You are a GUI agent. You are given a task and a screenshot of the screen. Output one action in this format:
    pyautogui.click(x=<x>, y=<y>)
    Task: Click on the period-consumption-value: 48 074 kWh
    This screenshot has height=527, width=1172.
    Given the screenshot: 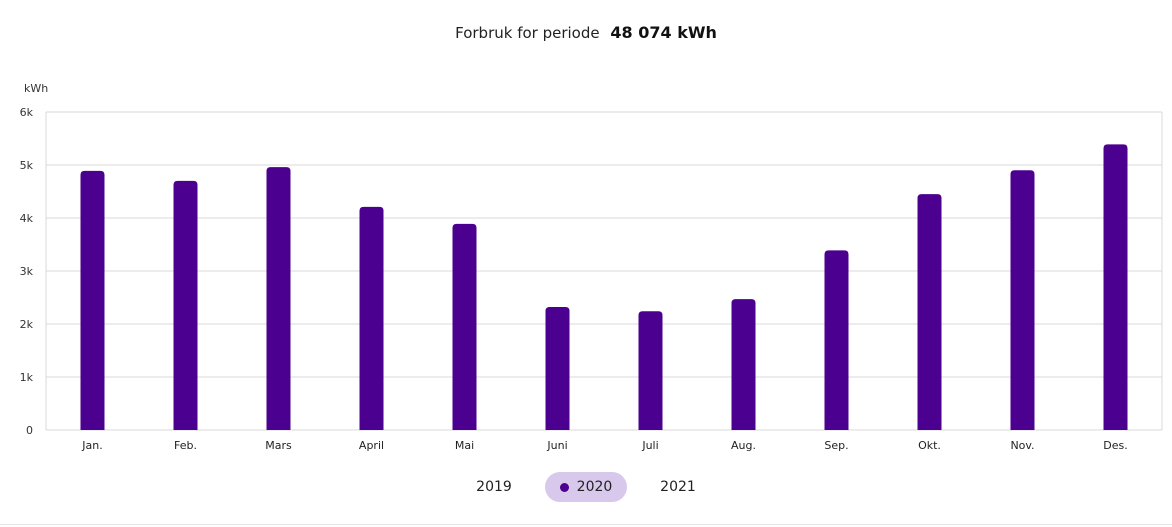 What is the action you would take?
    pyautogui.click(x=663, y=32)
    